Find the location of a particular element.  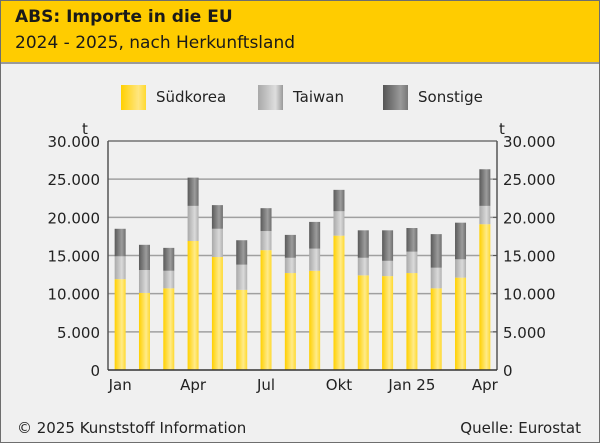

y-tick-label-left: 30.000 is located at coordinates (74, 142).